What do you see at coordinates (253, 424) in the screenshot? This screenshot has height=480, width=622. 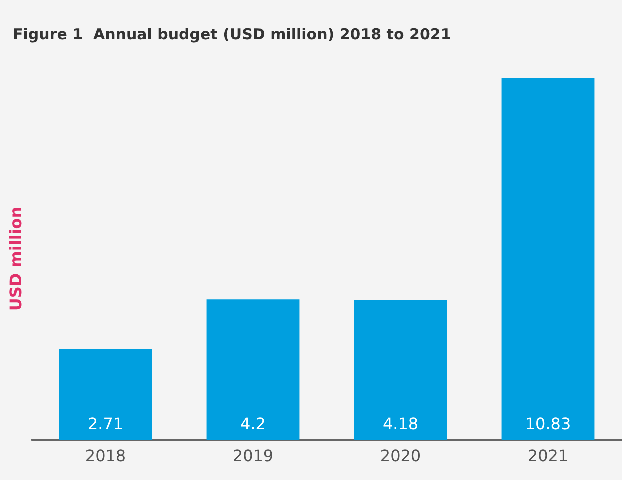 I see `data-label: 4.2` at bounding box center [253, 424].